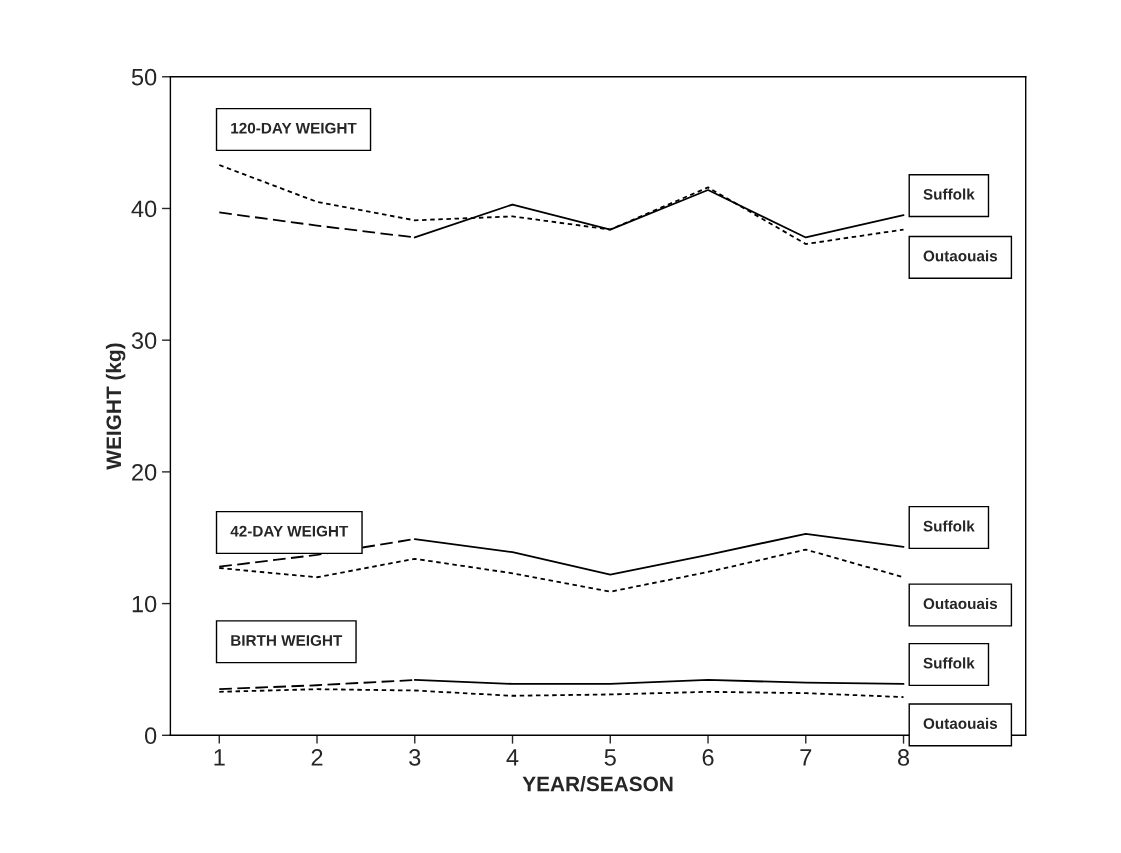 This screenshot has height=853, width=1121. I want to click on y-tick-label: 50, so click(144, 77).